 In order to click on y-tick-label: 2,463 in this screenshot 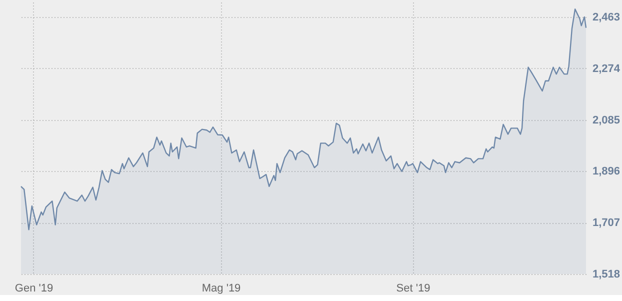, I will do `click(606, 17)`.